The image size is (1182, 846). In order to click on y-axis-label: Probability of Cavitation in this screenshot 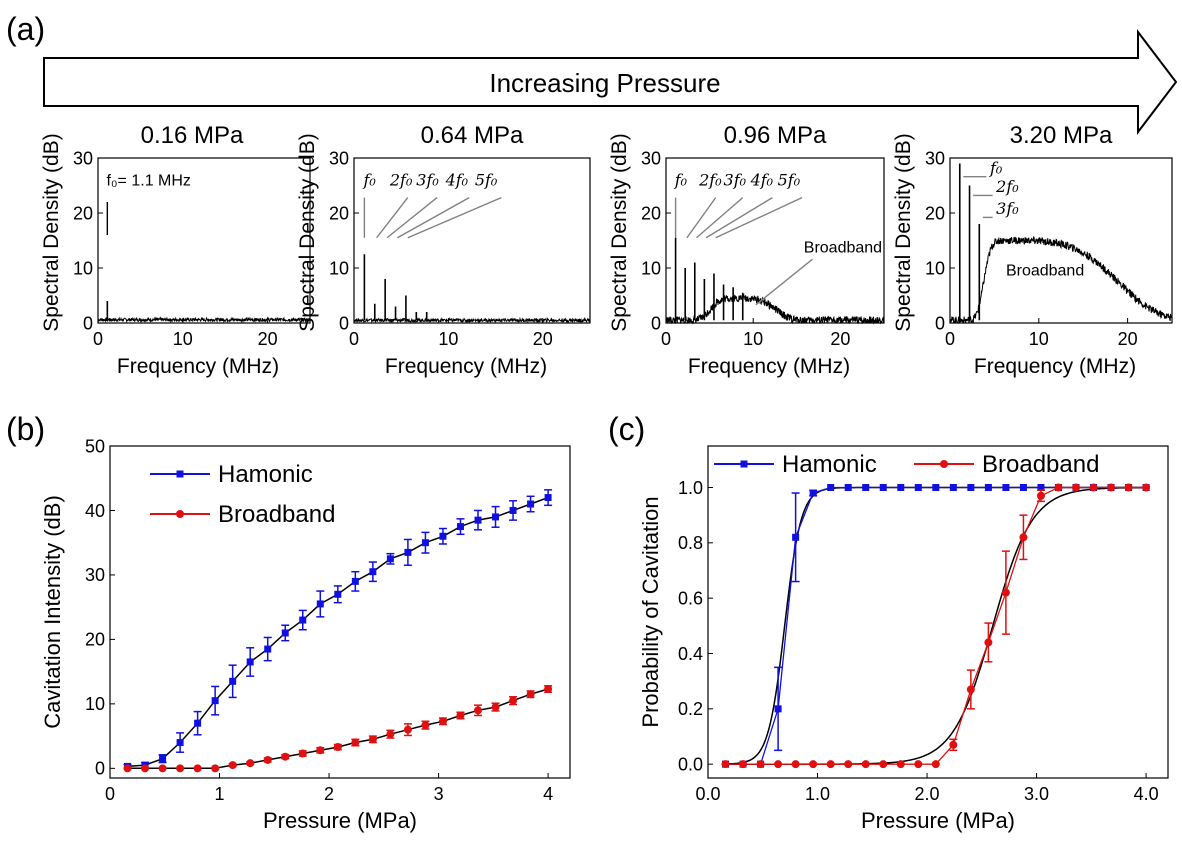, I will do `click(650, 611)`.